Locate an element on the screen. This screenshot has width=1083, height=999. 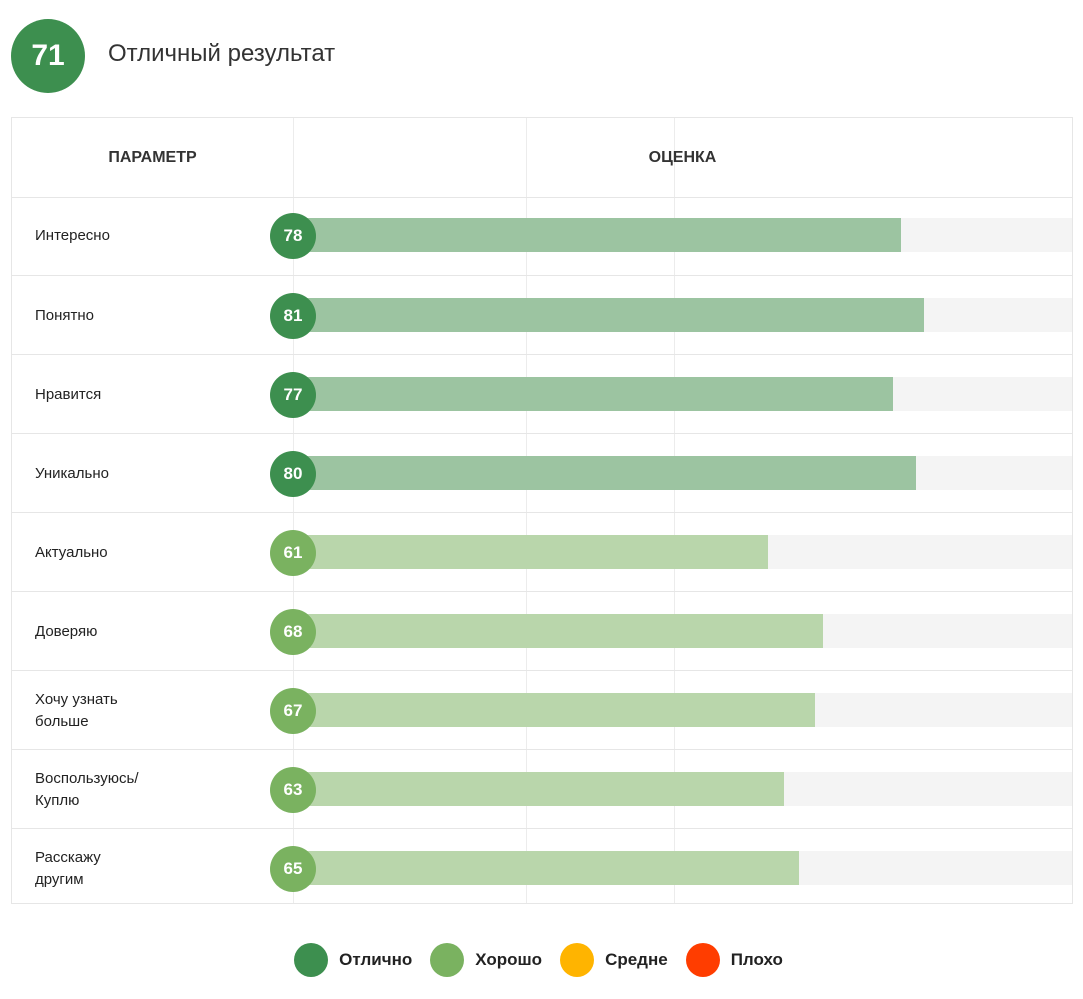
value-badge: 78 is located at coordinates (293, 236).